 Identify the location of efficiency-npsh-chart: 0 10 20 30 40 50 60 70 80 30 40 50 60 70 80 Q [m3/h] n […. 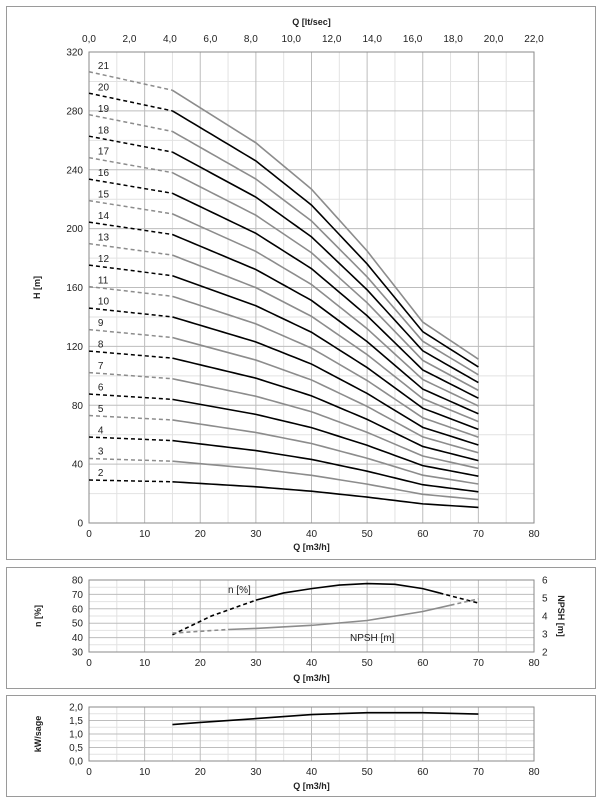
(299, 630).